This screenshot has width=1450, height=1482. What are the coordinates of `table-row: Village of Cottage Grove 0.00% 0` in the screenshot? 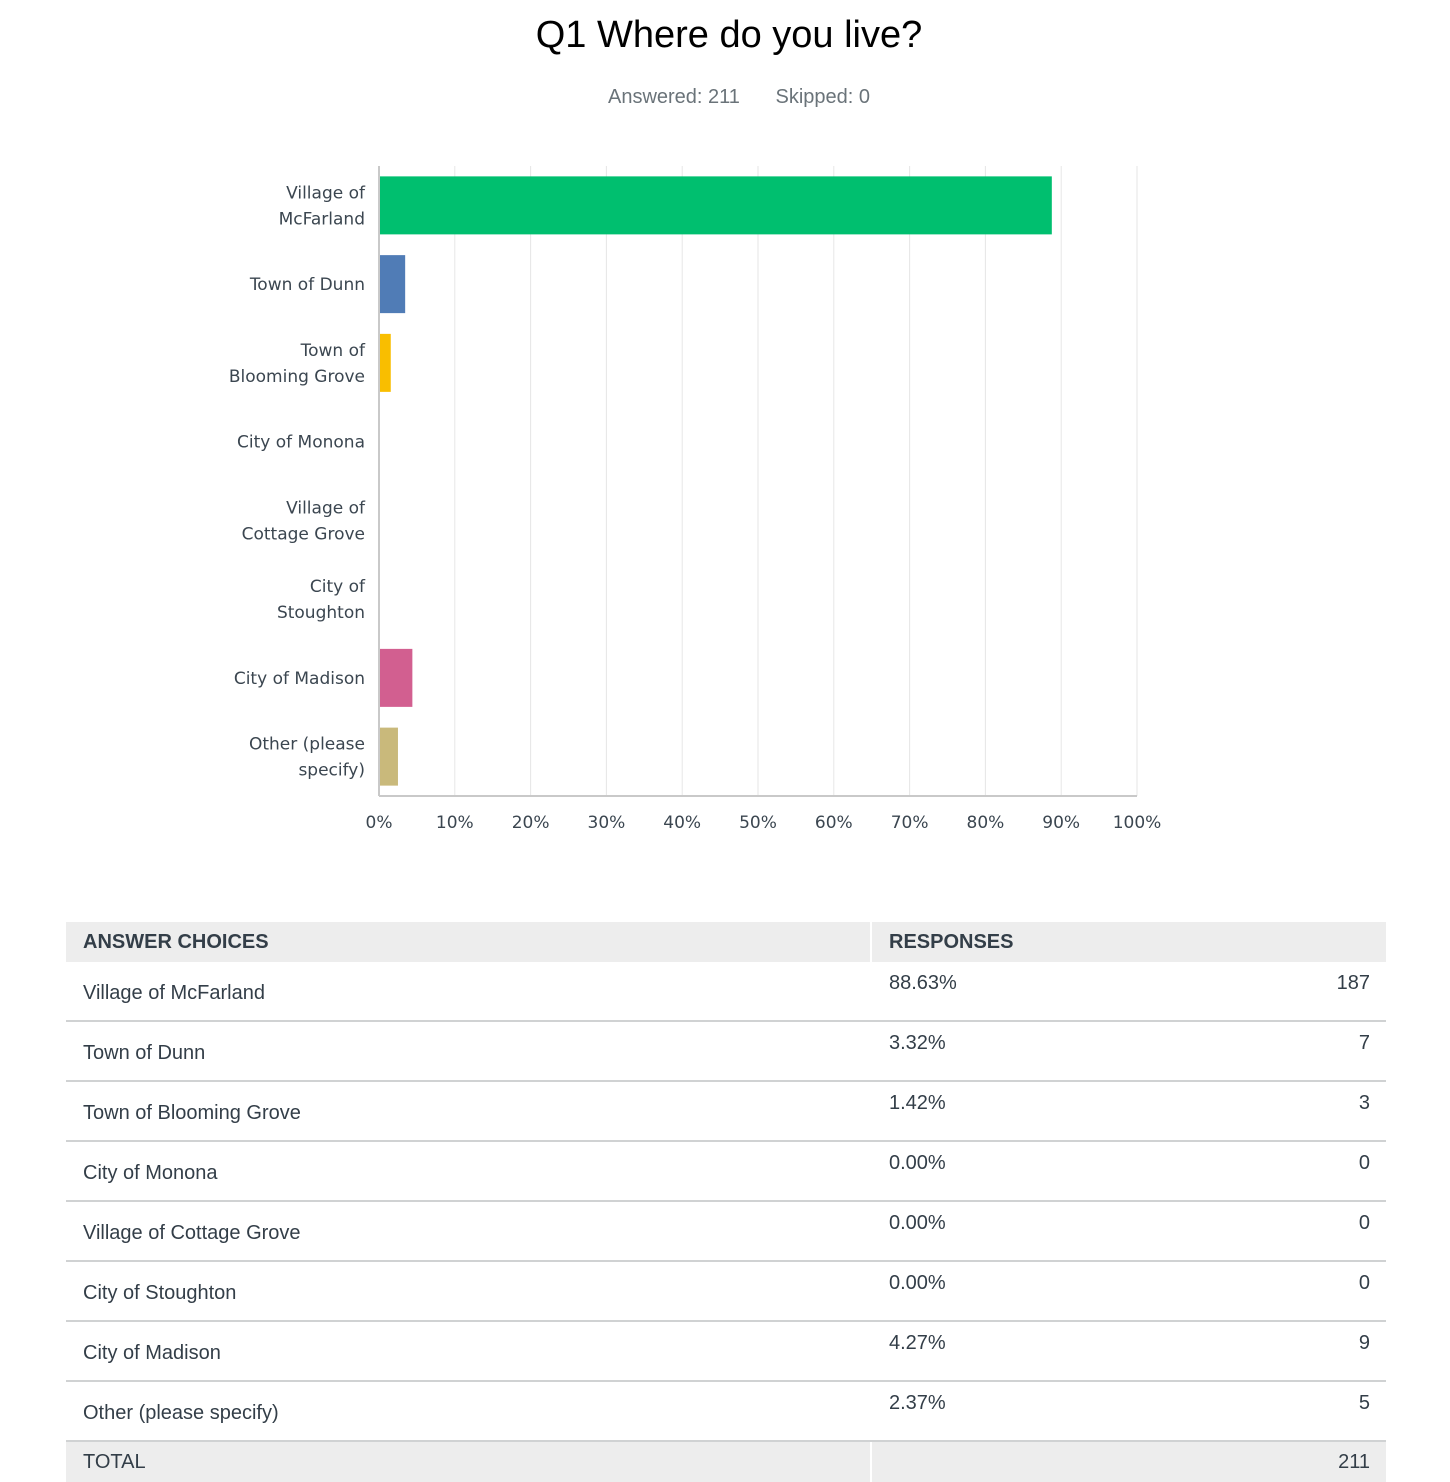 It's located at (726, 1231).